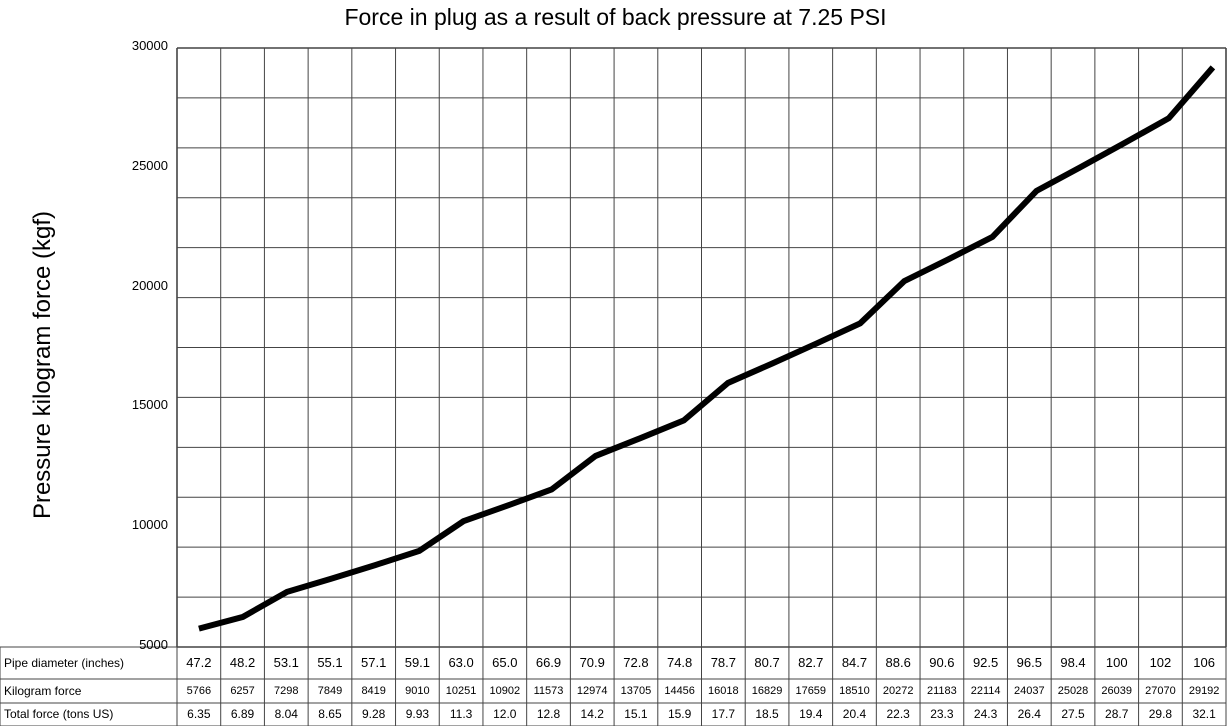 Image resolution: width=1231 pixels, height=726 pixels. Describe the element at coordinates (64, 663) in the screenshot. I see `table-row-label: Pipe diameter (inches)` at that location.